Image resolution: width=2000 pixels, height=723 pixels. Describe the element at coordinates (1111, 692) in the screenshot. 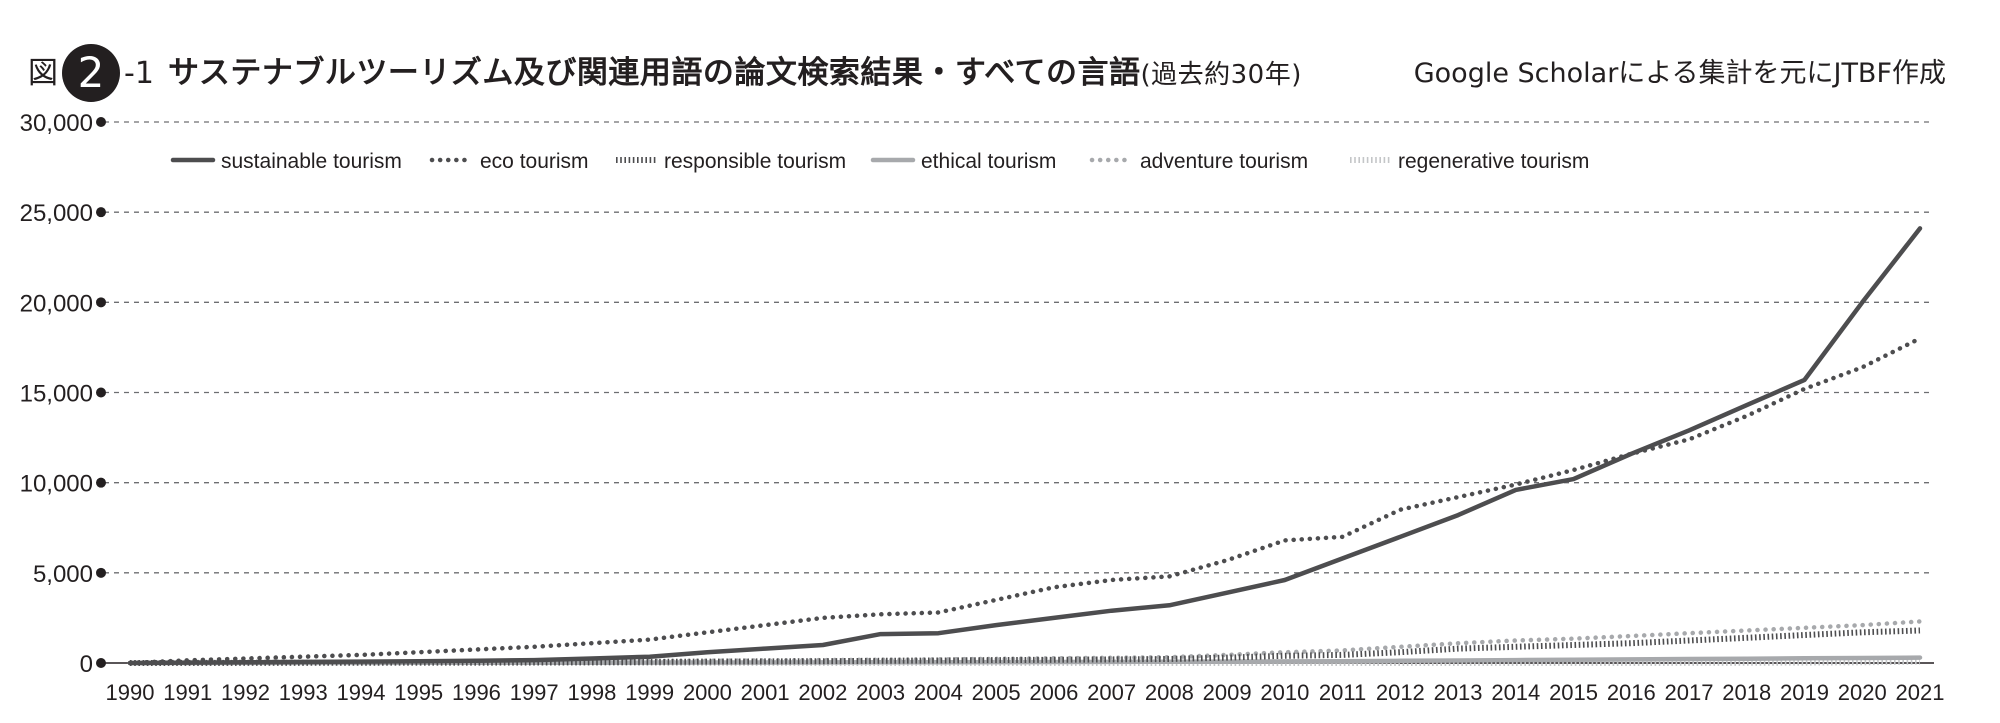

I see `x-tick-label: 2007` at that location.